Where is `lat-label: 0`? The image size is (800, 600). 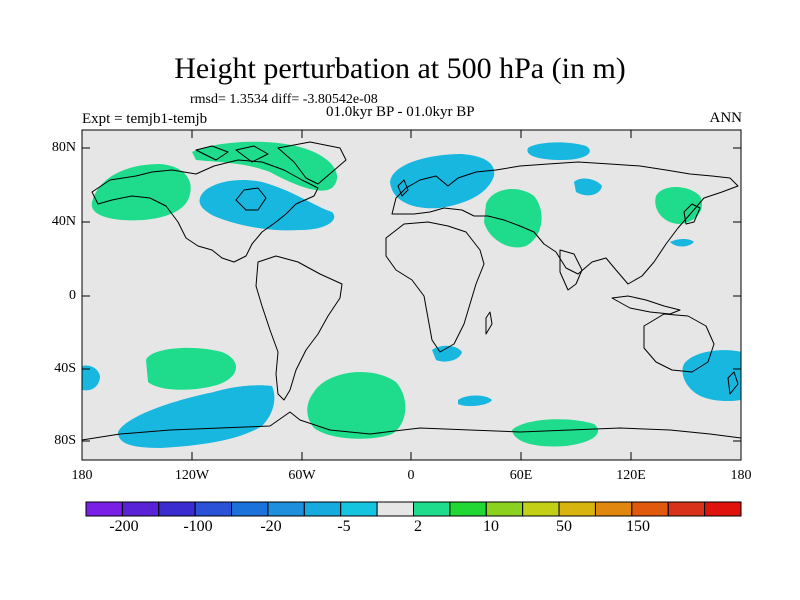 lat-label: 0 is located at coordinates (72, 295).